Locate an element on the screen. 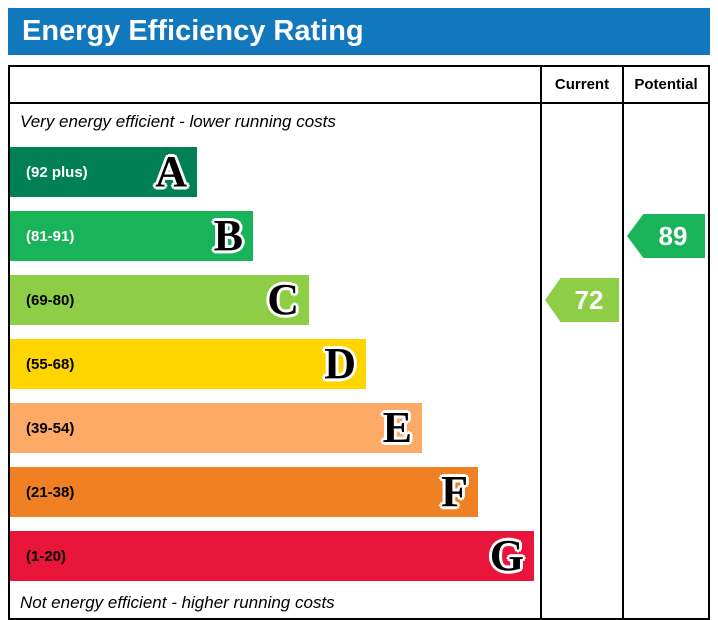 Image resolution: width=718 pixels, height=620 pixels. band-d-bar: (55-68) D is located at coordinates (188, 364).